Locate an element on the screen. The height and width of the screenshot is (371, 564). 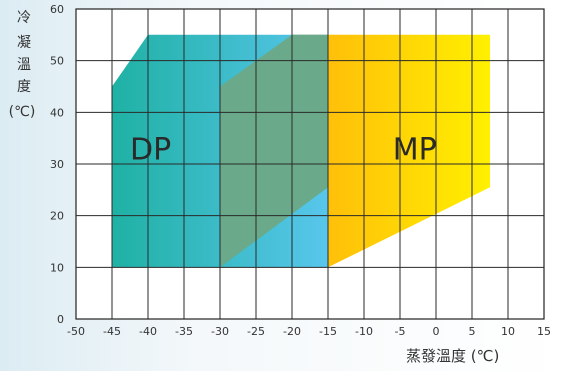
y-tick-label: 50 is located at coordinates (57, 61).